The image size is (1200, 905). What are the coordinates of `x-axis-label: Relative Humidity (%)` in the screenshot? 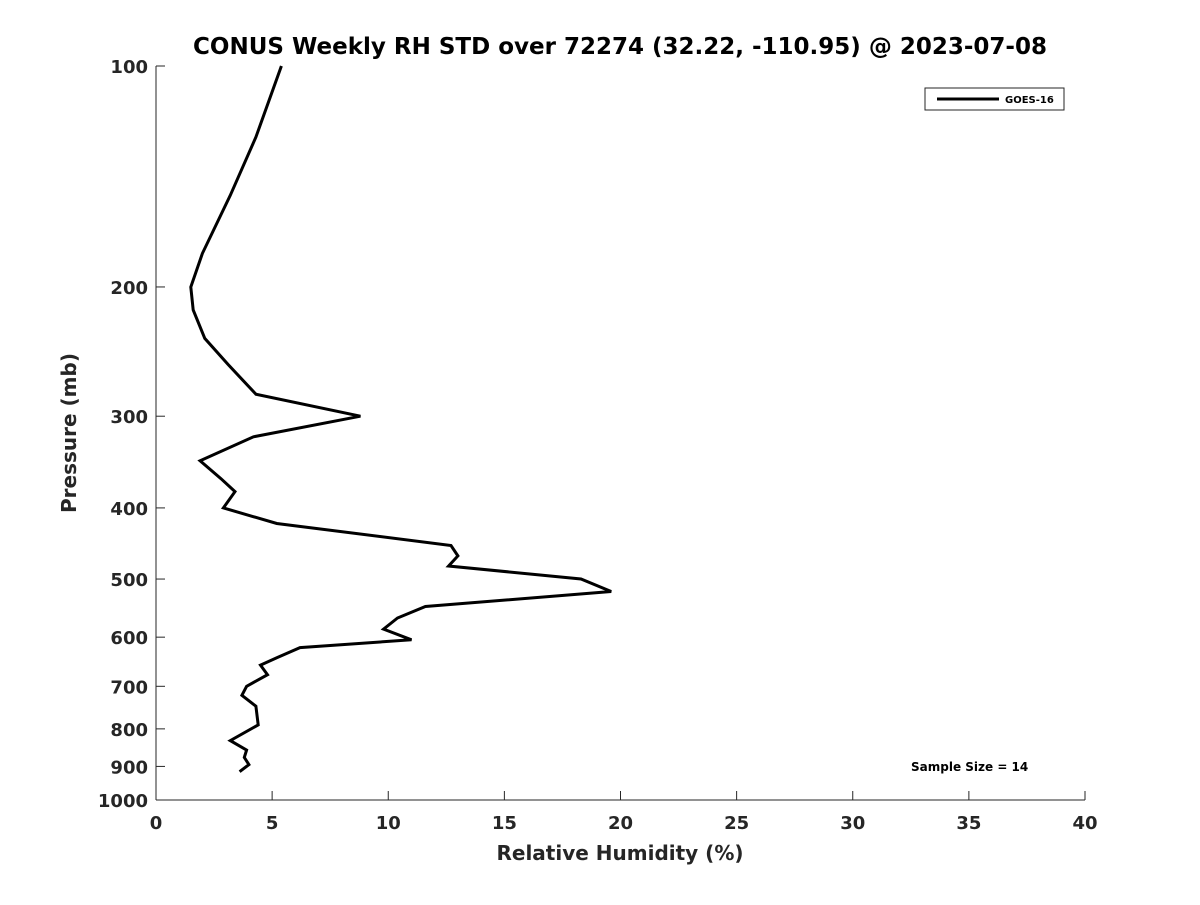 It's located at (619, 853).